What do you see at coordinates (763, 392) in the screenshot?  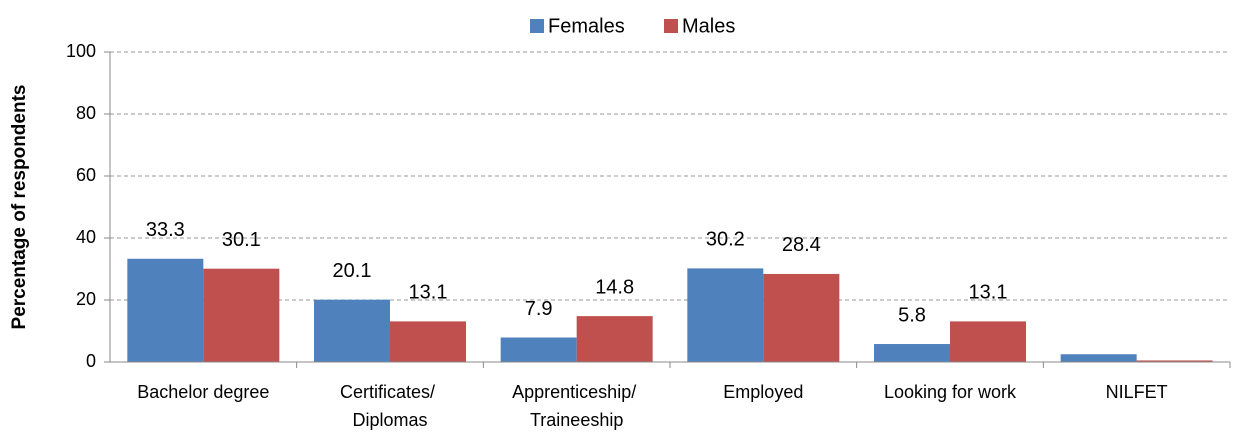 I see `x-tick-label: Employed` at bounding box center [763, 392].